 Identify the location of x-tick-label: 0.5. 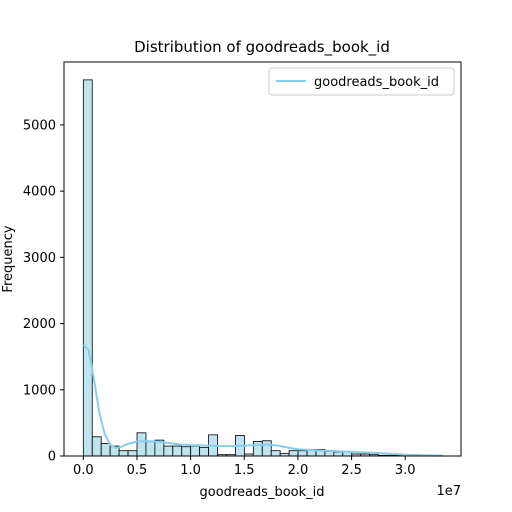
(137, 470).